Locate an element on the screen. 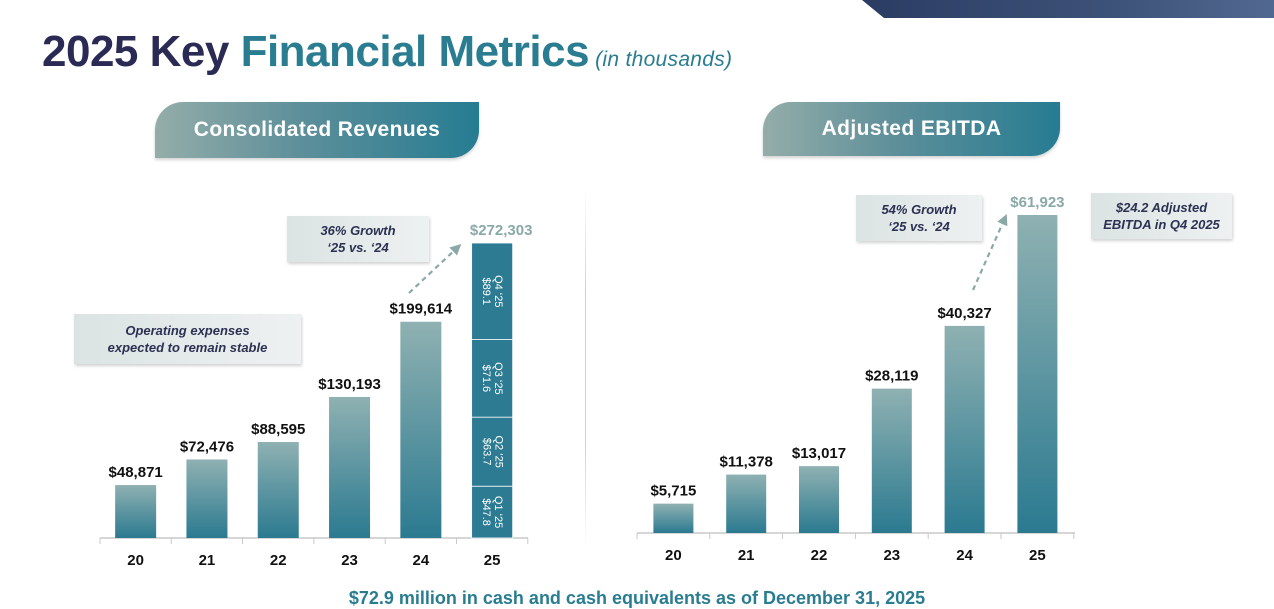  revenue-growth-callout: 36% Growth ‘25 vs. ‘24 is located at coordinates (358, 239).